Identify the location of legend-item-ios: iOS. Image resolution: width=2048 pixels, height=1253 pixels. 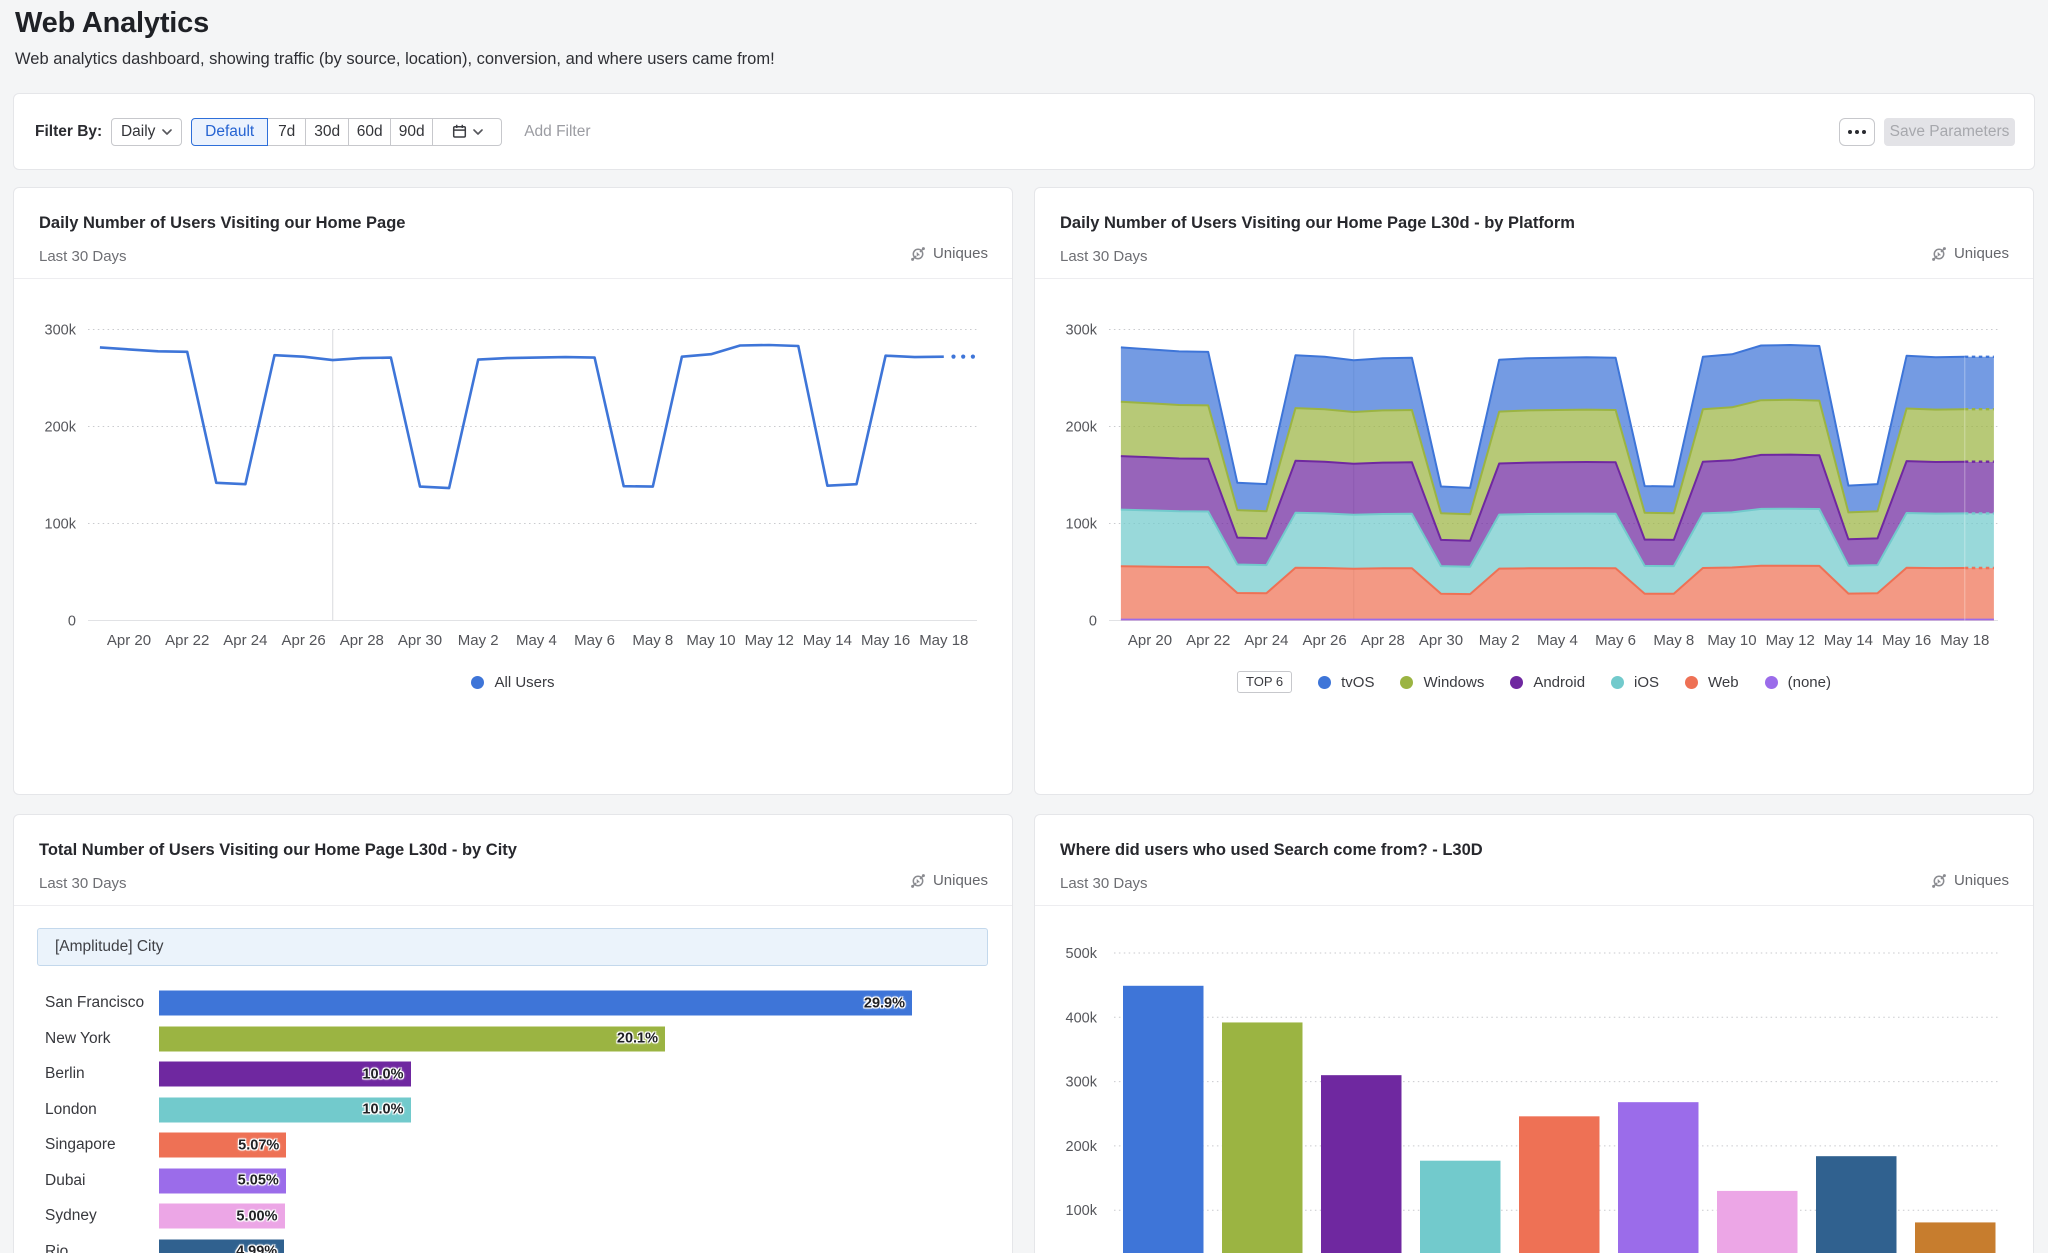
(1635, 682).